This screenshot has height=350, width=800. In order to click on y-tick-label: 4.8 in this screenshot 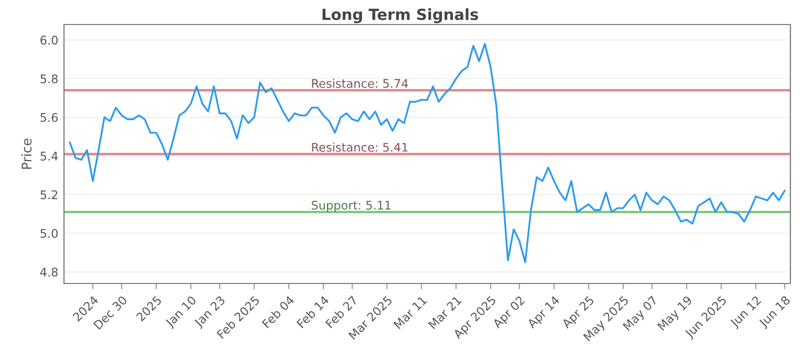, I will do `click(49, 272)`.